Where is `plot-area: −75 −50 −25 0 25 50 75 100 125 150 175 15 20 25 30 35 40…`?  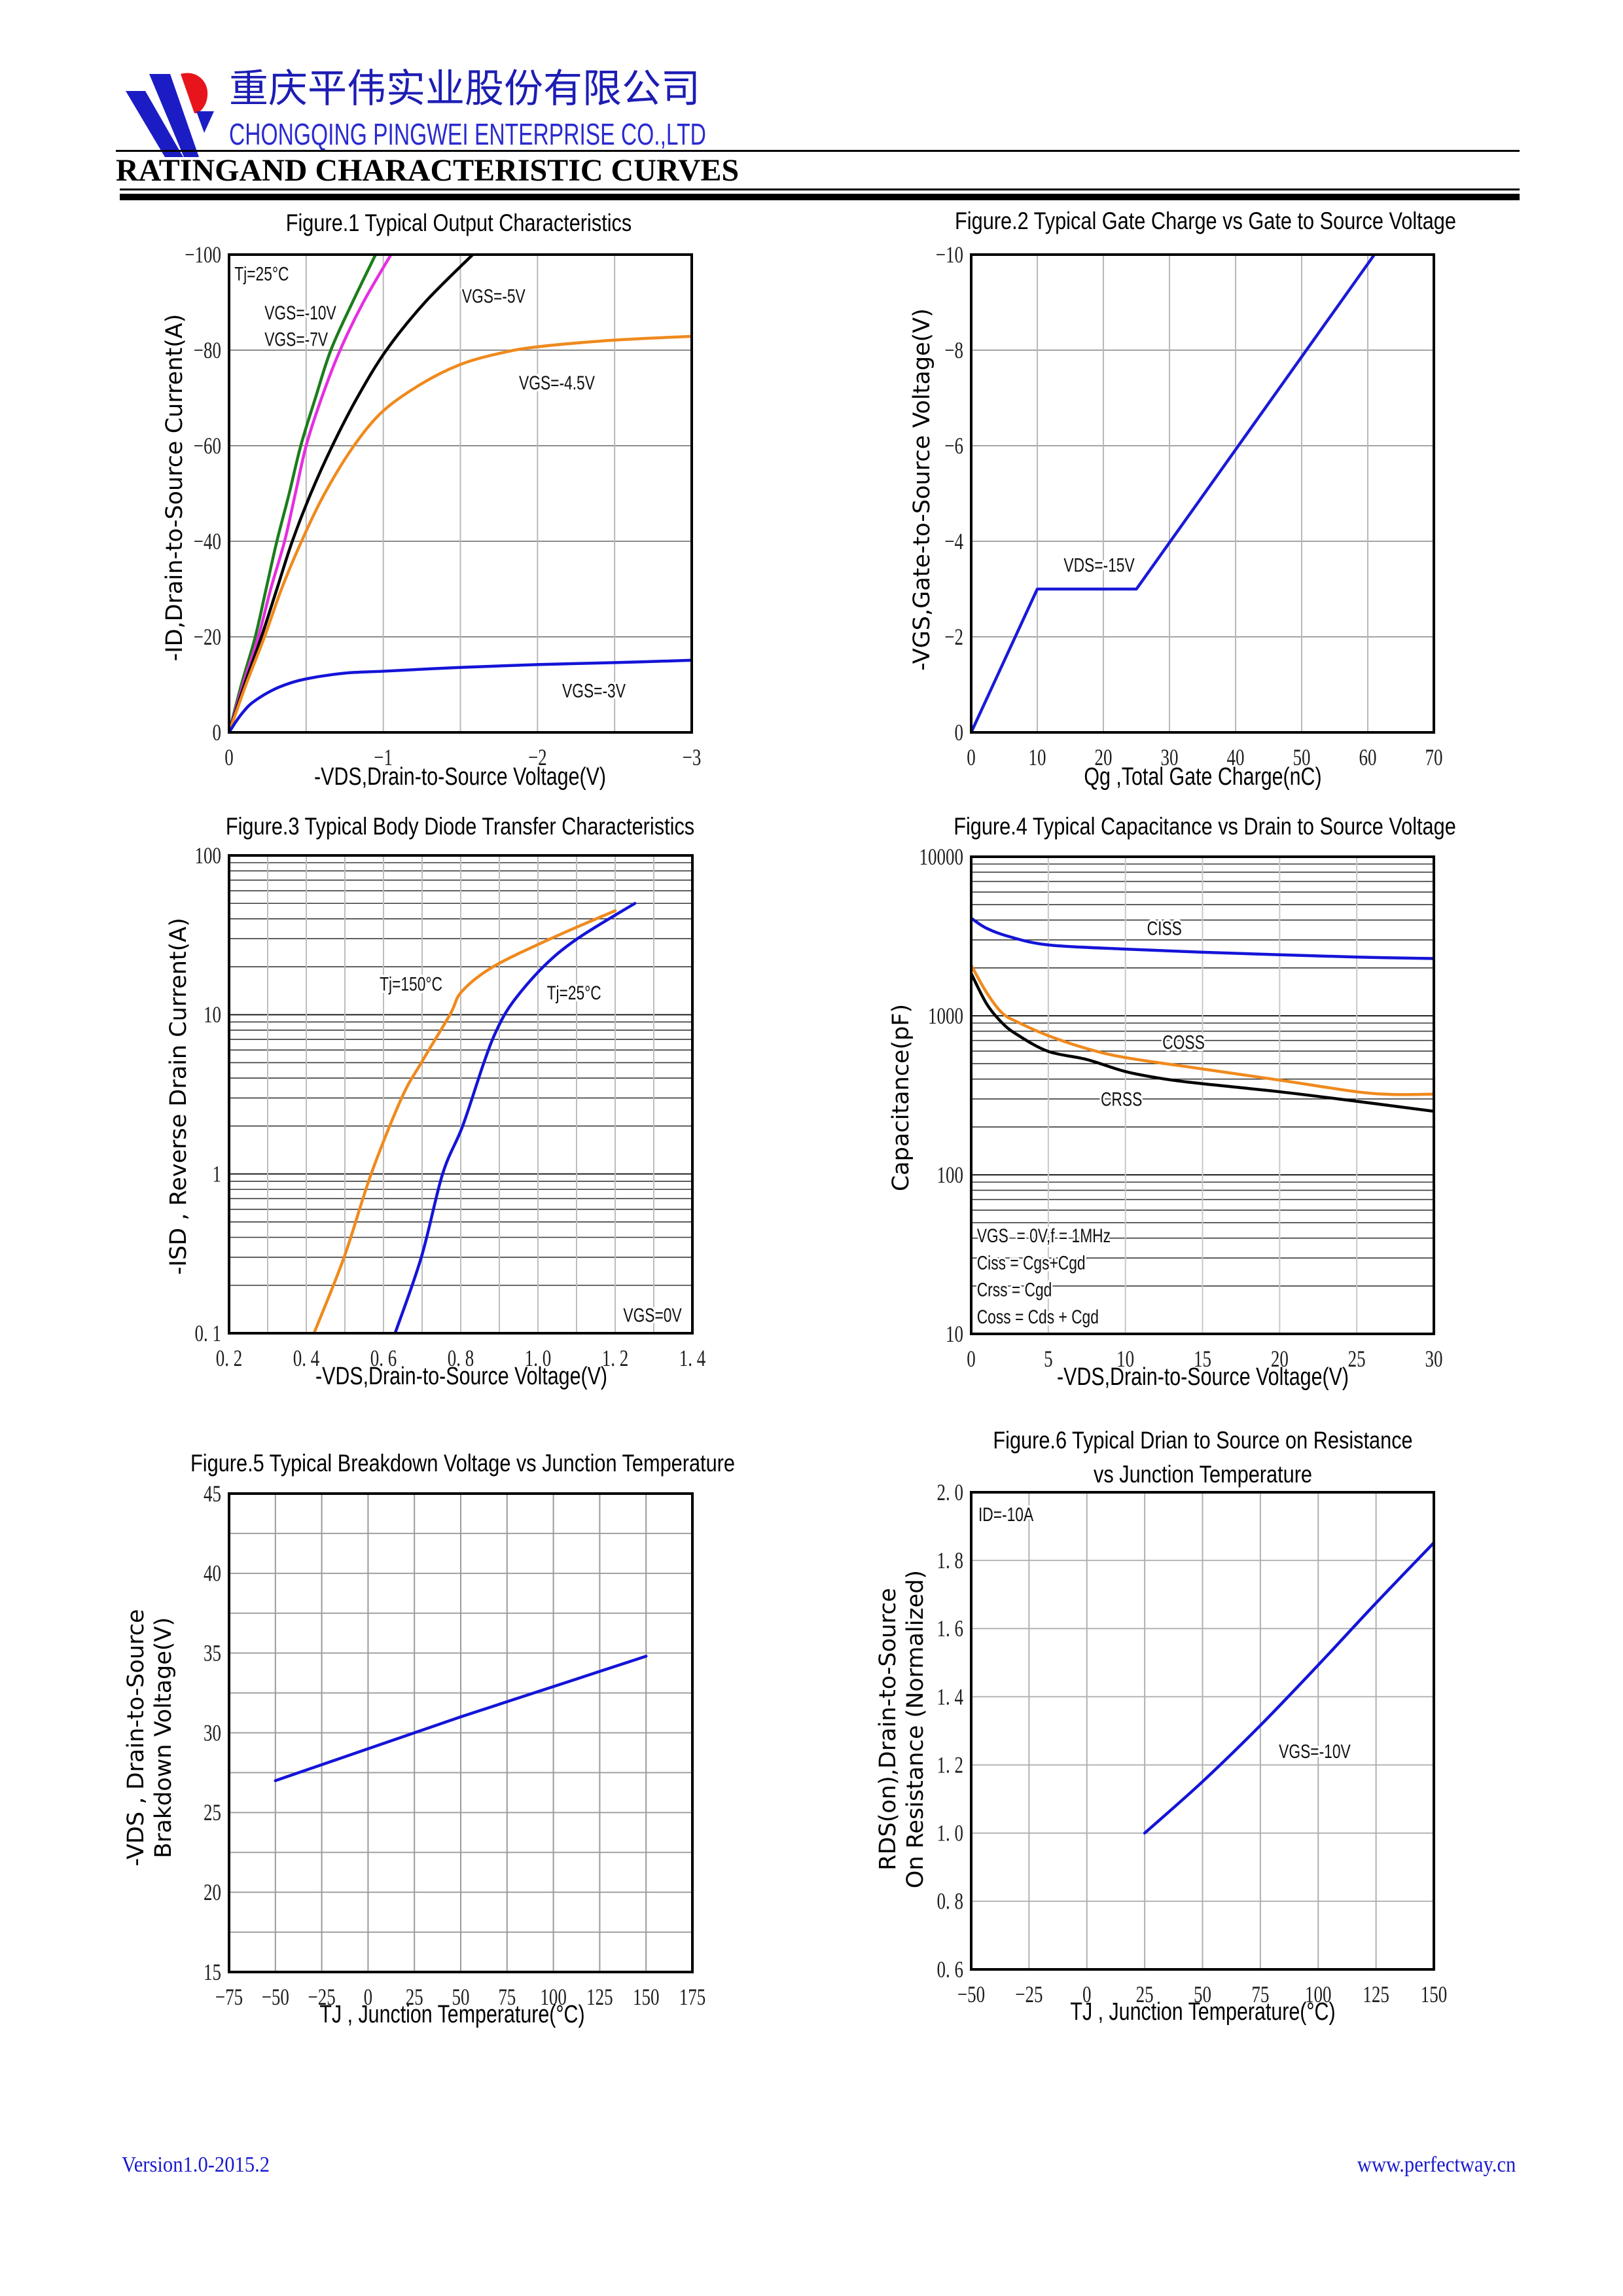
plot-area: −75 −50 −25 0 25 50 75 100 125 150 175 15 20 25 30 35 40… is located at coordinates (455, 1745).